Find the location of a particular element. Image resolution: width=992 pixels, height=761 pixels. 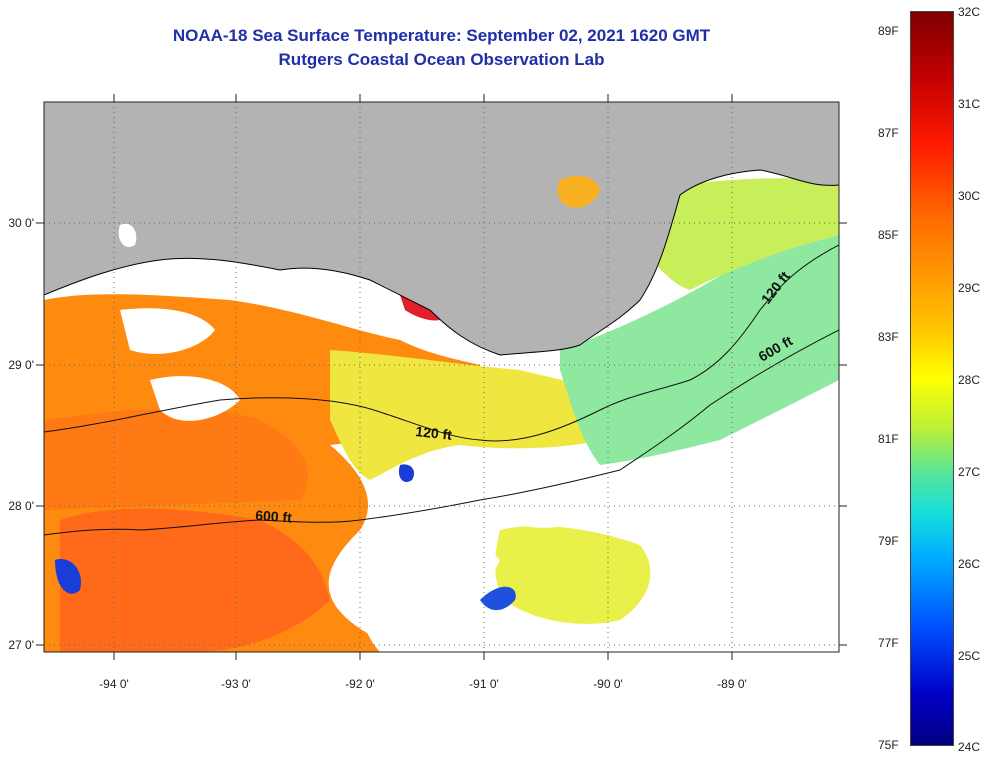

colorbar-c-label: 30C is located at coordinates (969, 196).